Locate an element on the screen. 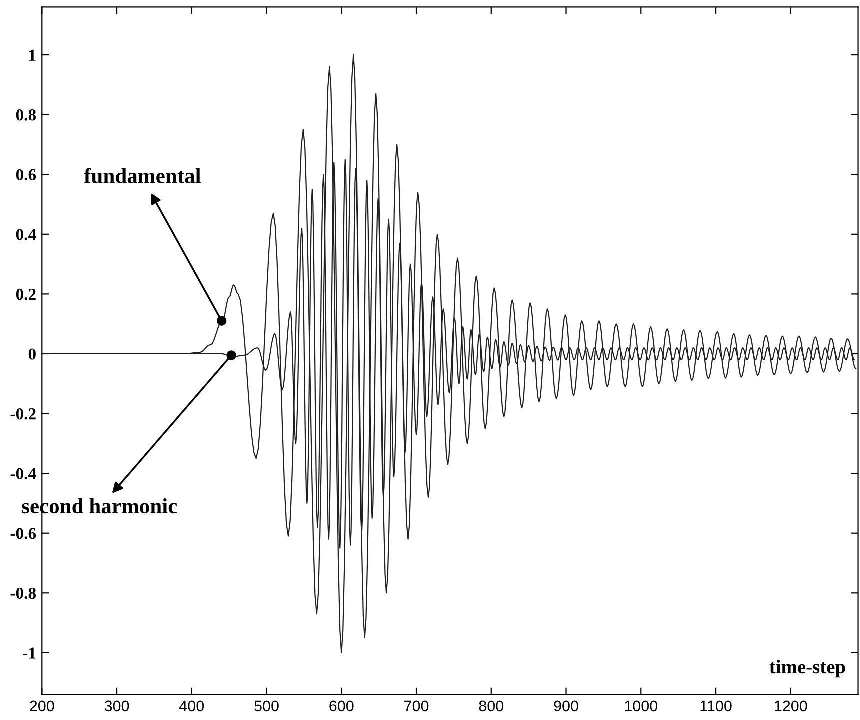 The height and width of the screenshot is (720, 860). y-tick-label: -0.2 is located at coordinates (23, 414).